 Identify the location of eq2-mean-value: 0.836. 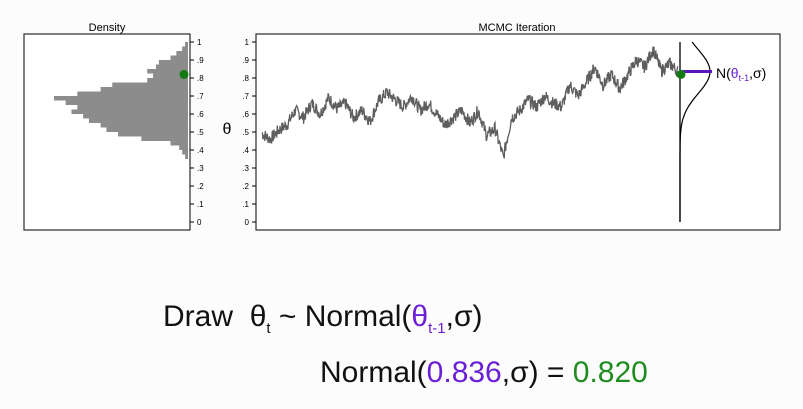
(464, 372).